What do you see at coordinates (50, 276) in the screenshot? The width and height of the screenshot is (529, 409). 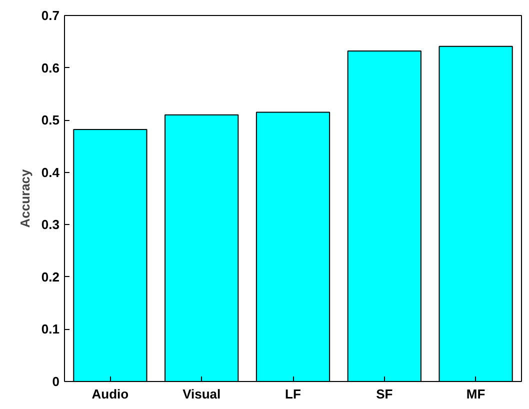 I see `y-tick-label: 0.2` at bounding box center [50, 276].